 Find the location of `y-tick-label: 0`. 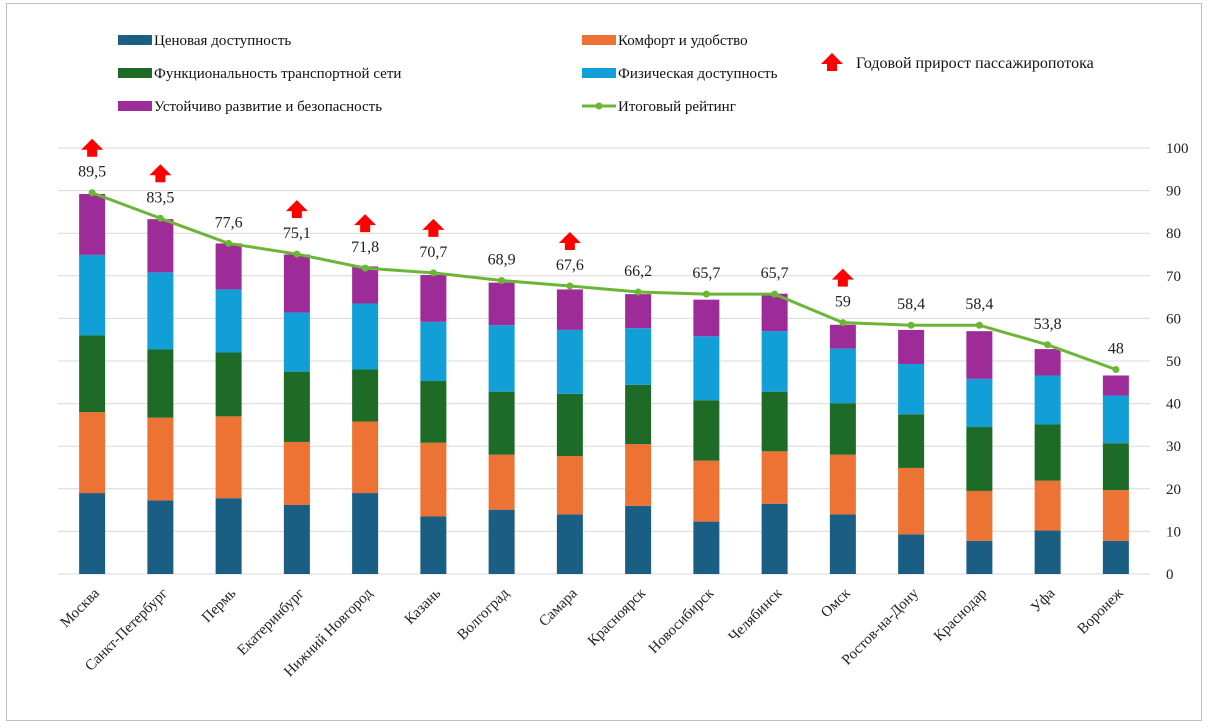

y-tick-label: 0 is located at coordinates (1170, 575).